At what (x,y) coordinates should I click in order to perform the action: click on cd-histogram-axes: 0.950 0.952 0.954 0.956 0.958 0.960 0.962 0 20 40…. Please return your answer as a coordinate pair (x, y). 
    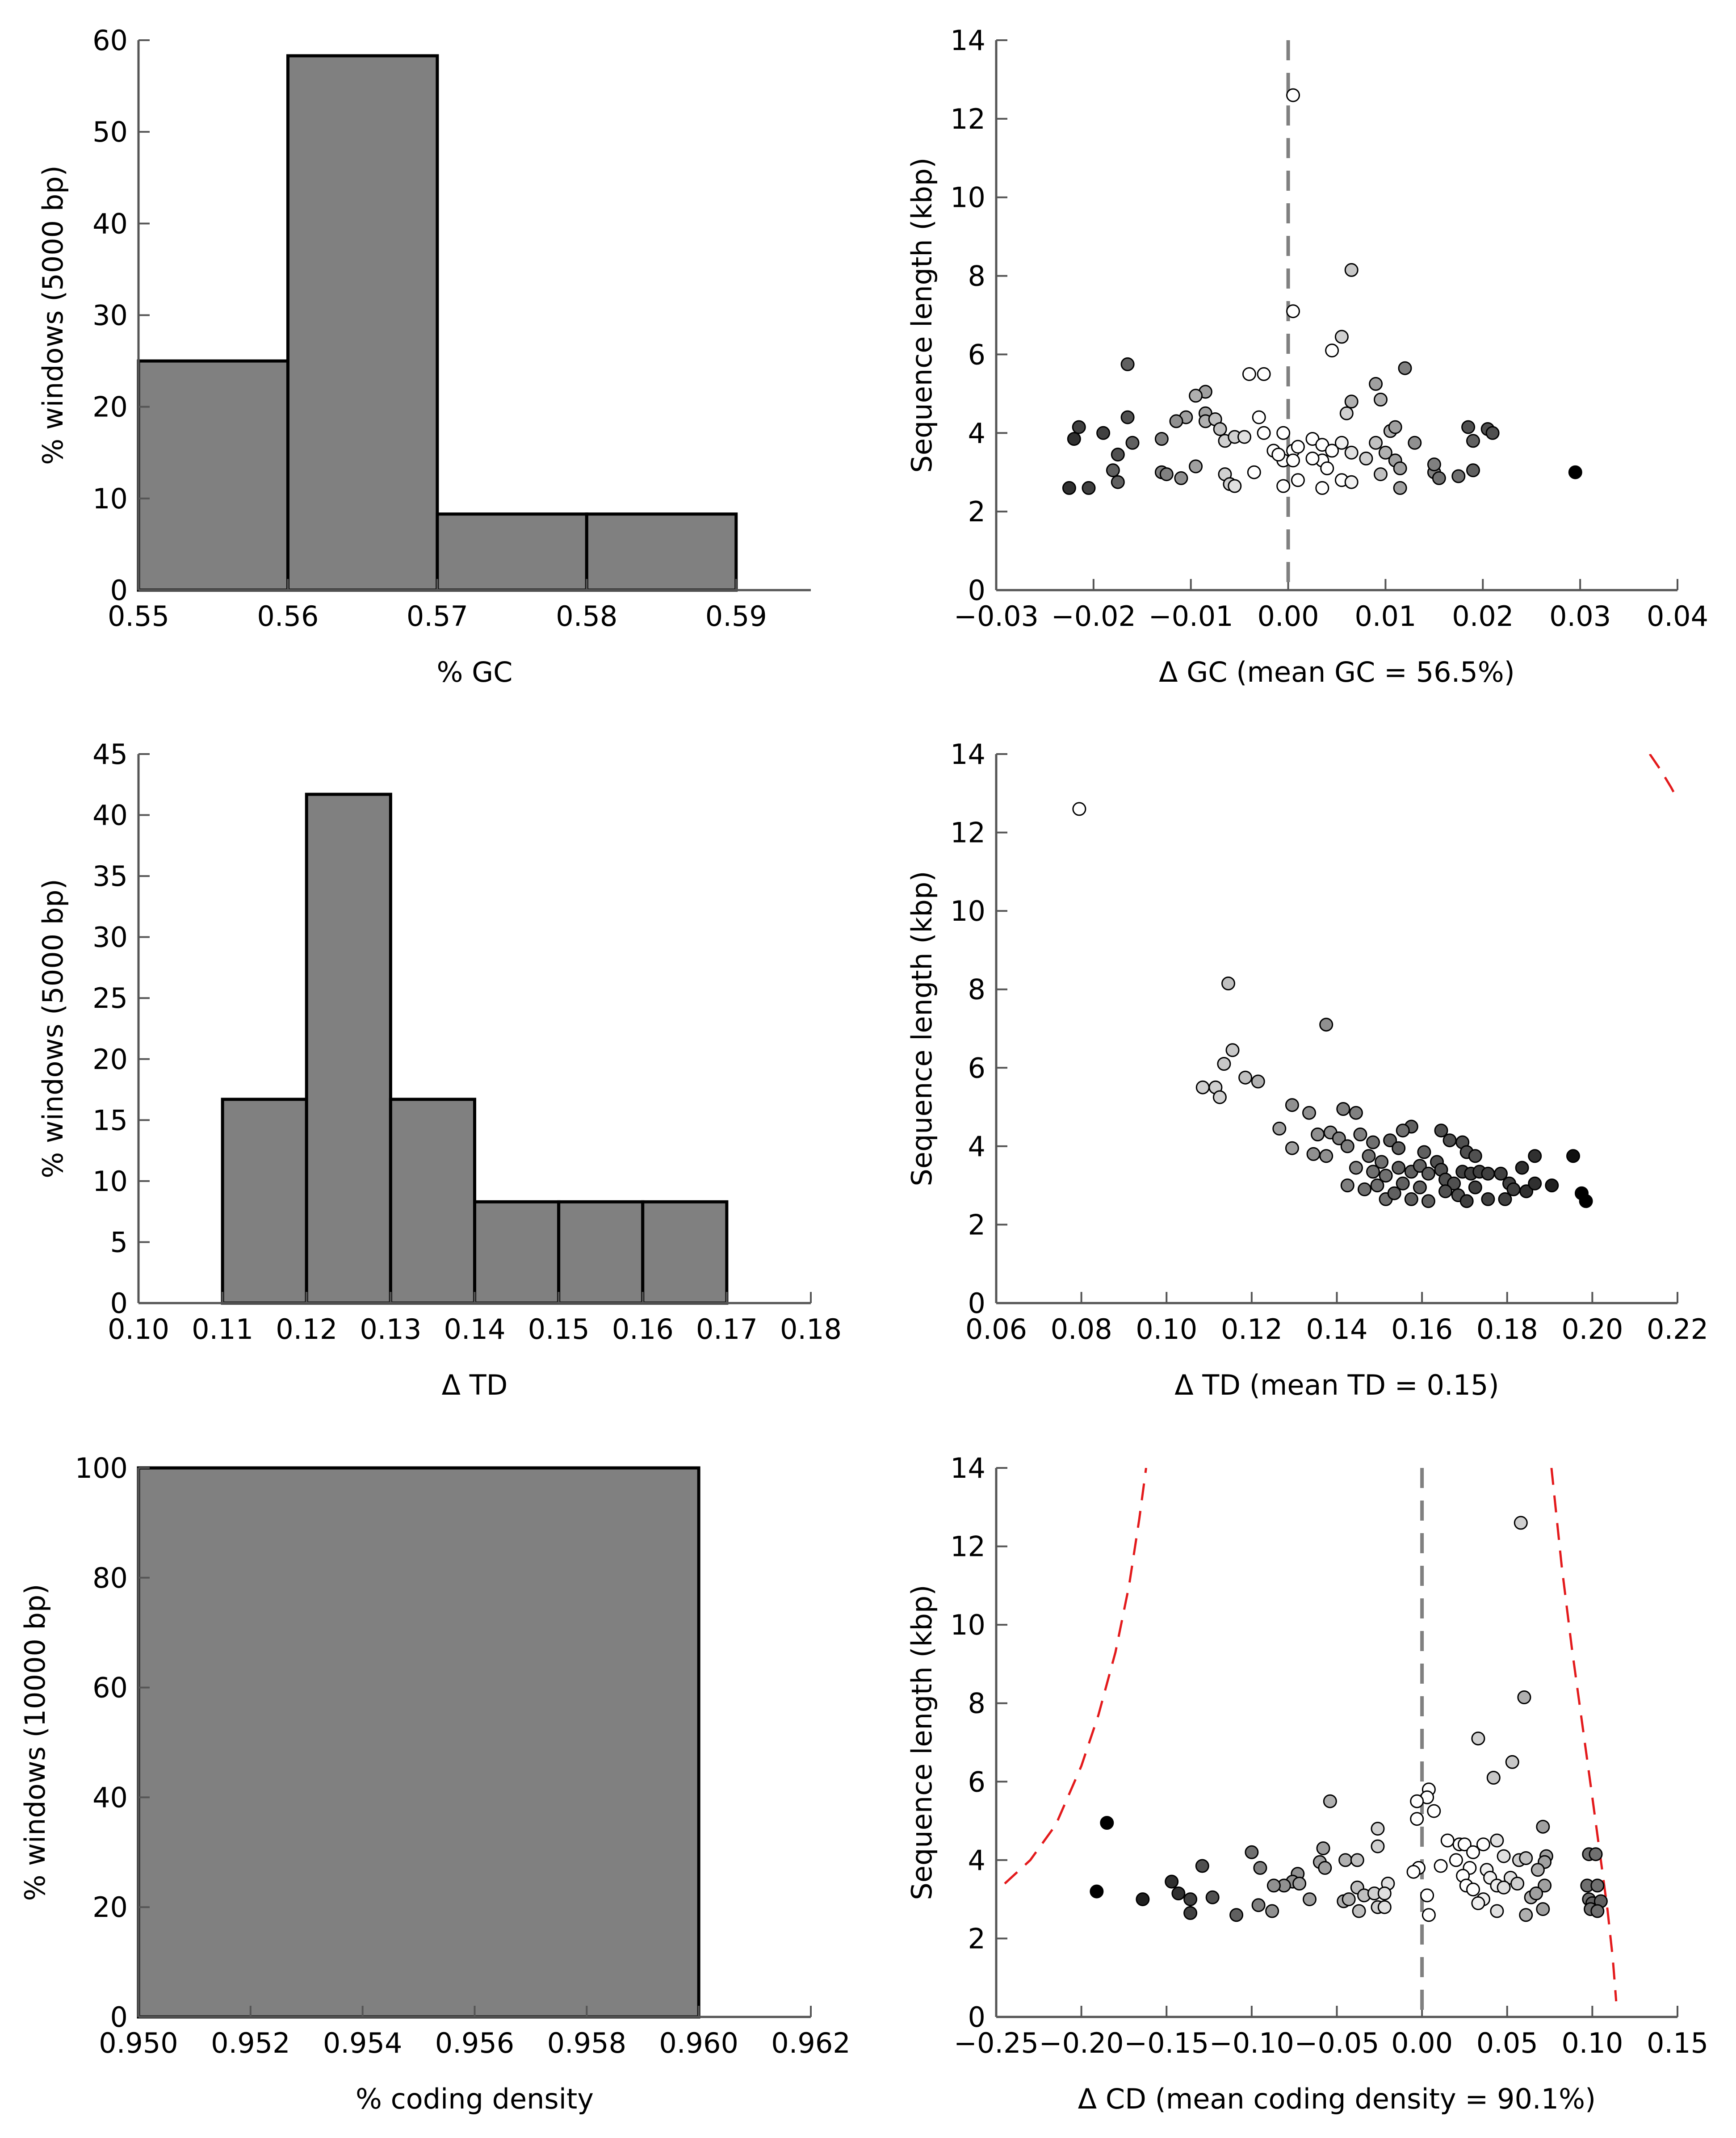
    Looking at the image, I should click on (463, 1756).